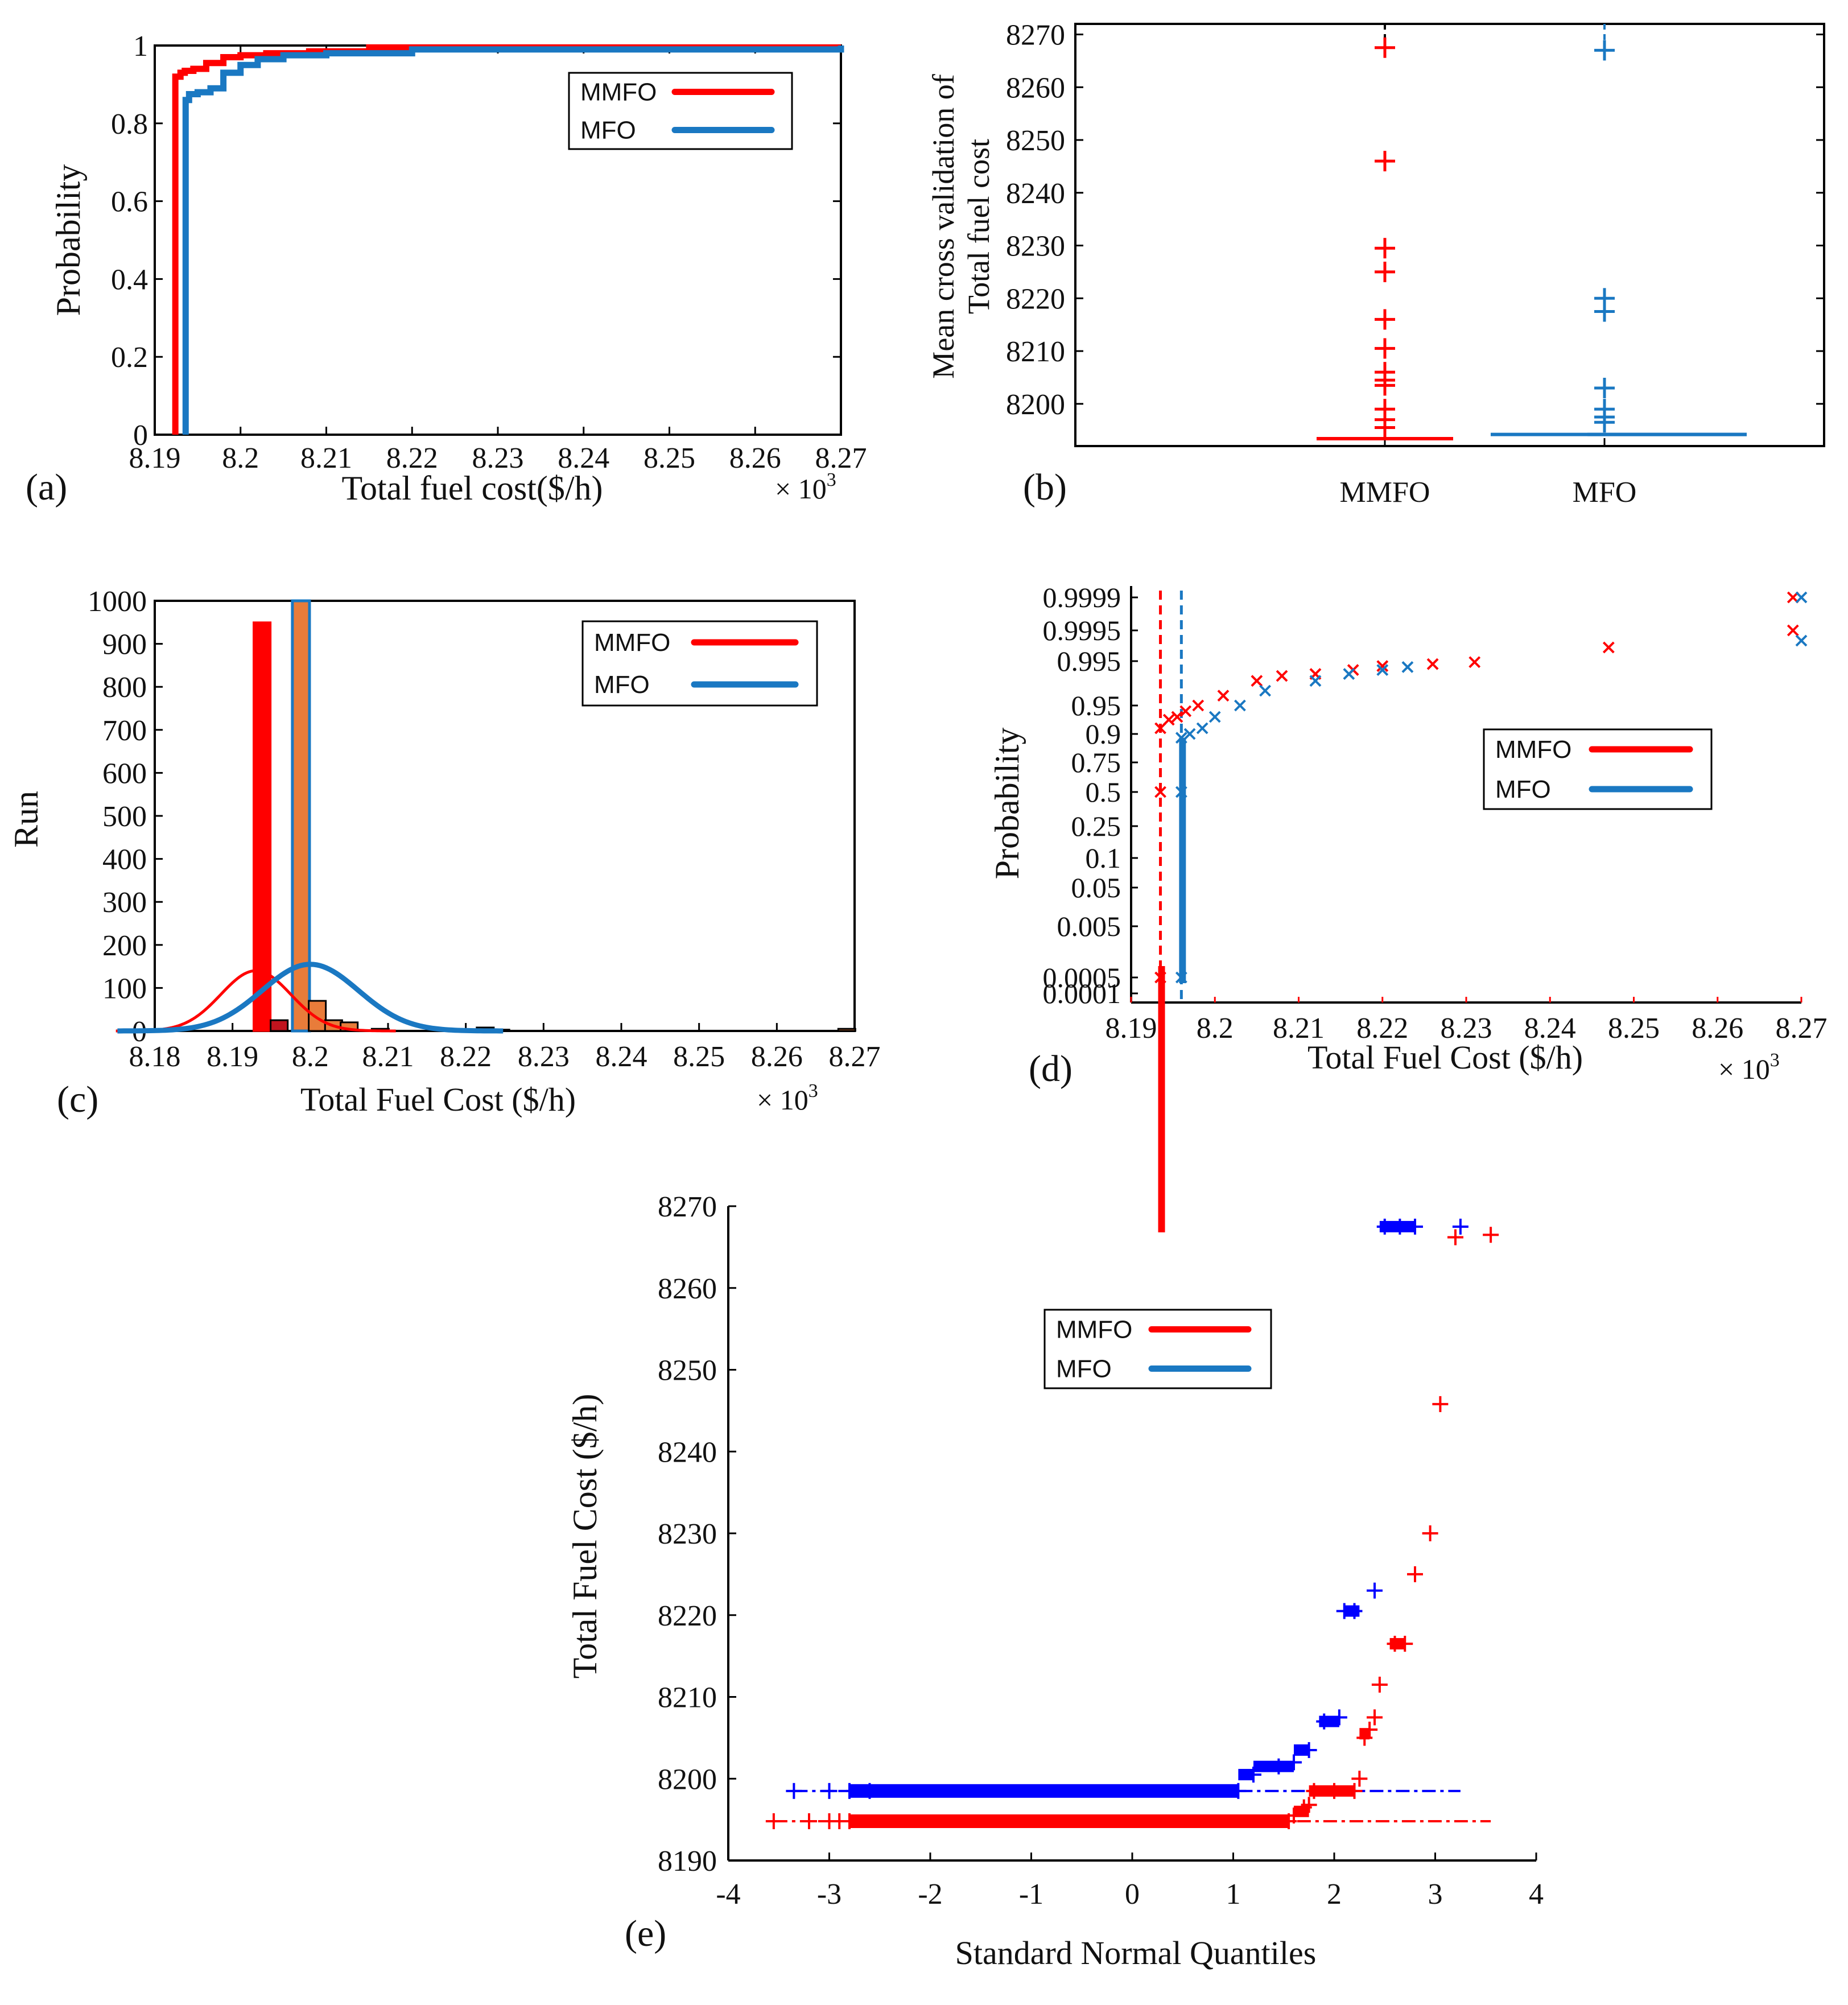 The height and width of the screenshot is (2005, 1848). What do you see at coordinates (1536, 1894) in the screenshot?
I see `x-tick-label: 4` at bounding box center [1536, 1894].